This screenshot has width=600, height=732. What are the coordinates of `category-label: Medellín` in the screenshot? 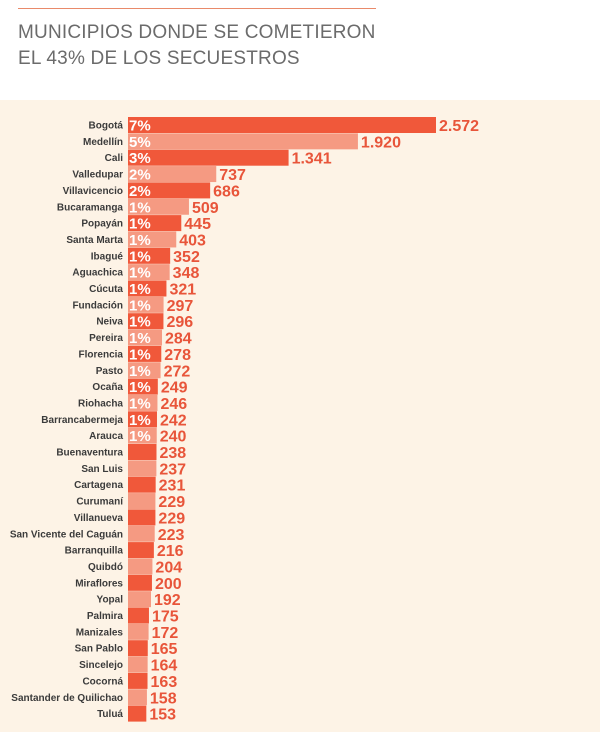 It's located at (103, 142).